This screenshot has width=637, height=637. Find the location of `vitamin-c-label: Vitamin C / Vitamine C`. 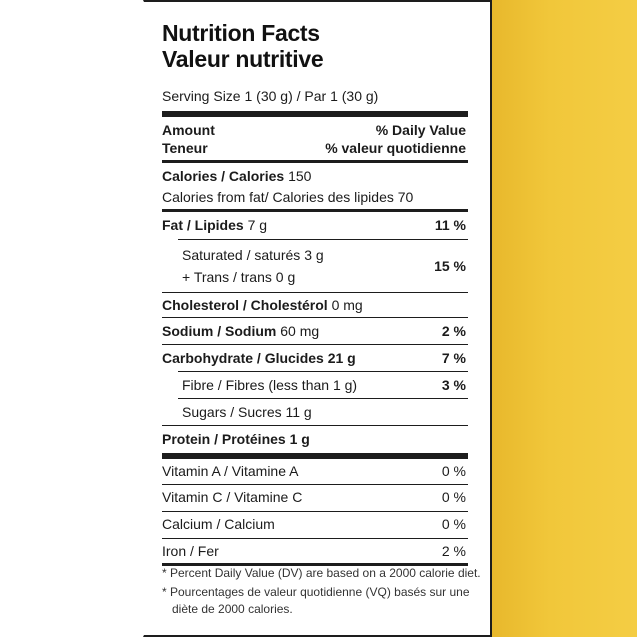

vitamin-c-label: Vitamin C / Vitamine C is located at coordinates (232, 497).